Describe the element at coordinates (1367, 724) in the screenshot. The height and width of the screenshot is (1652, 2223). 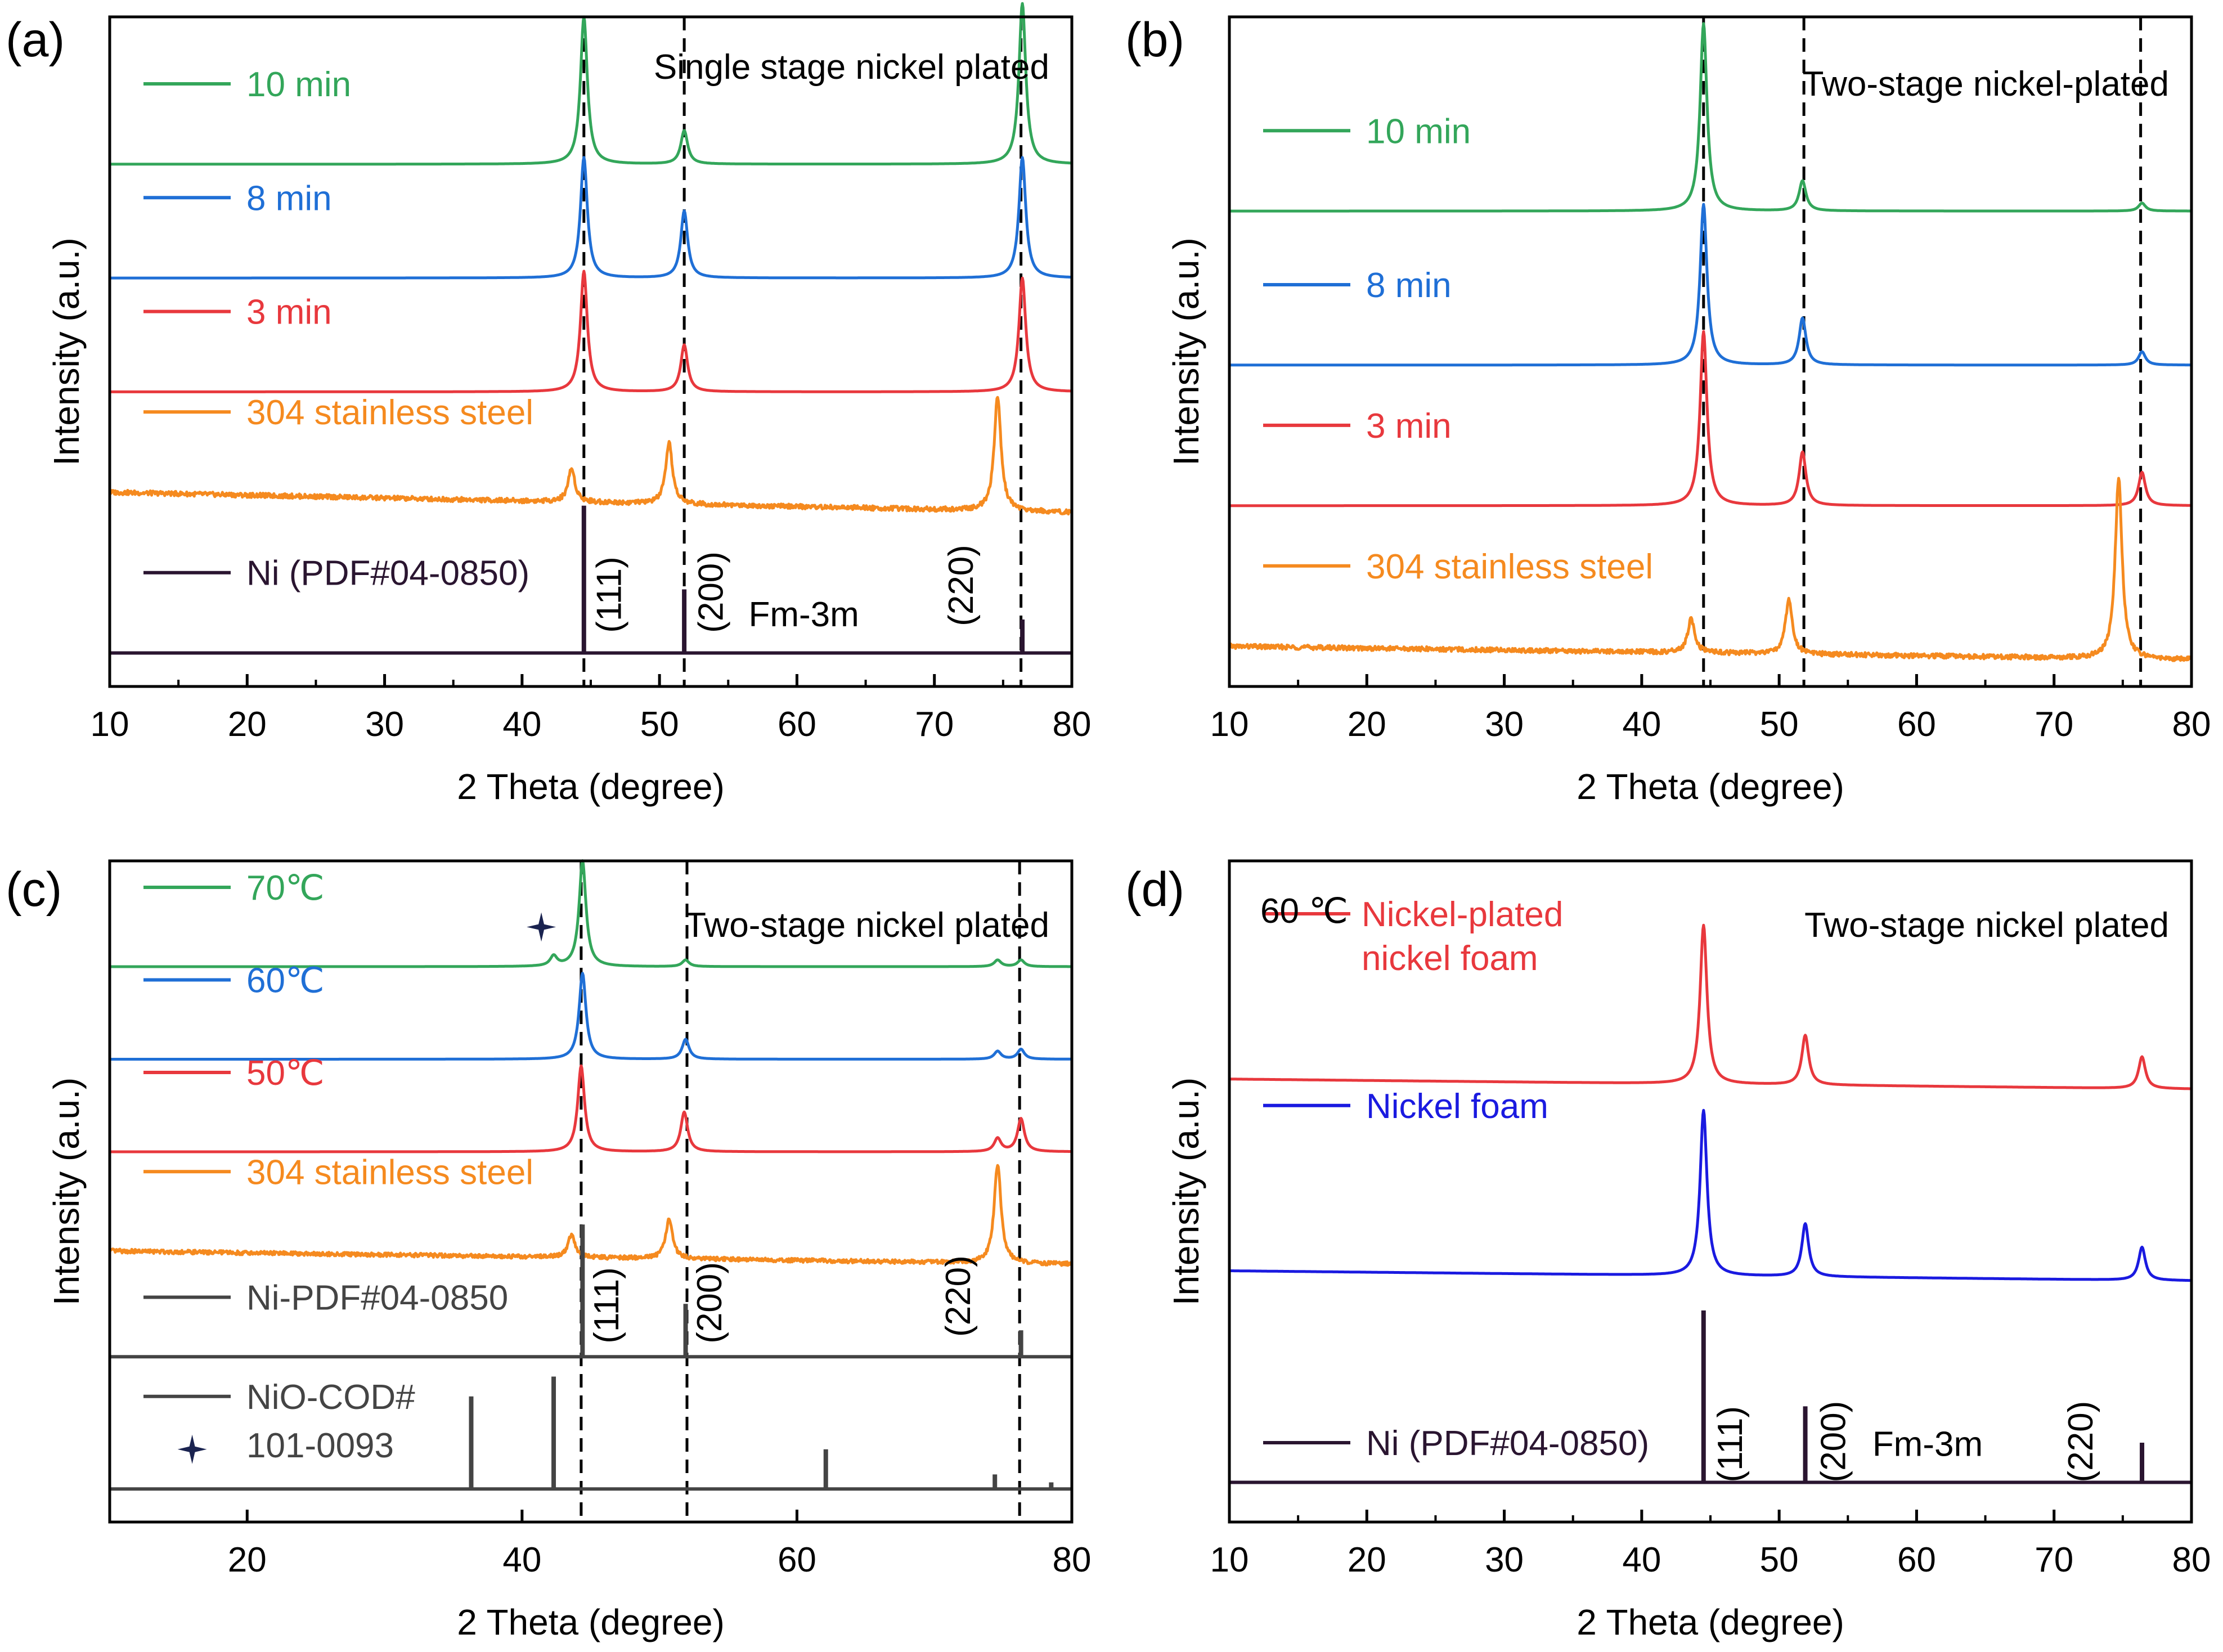
I see `x-tick-label-2: 20` at that location.